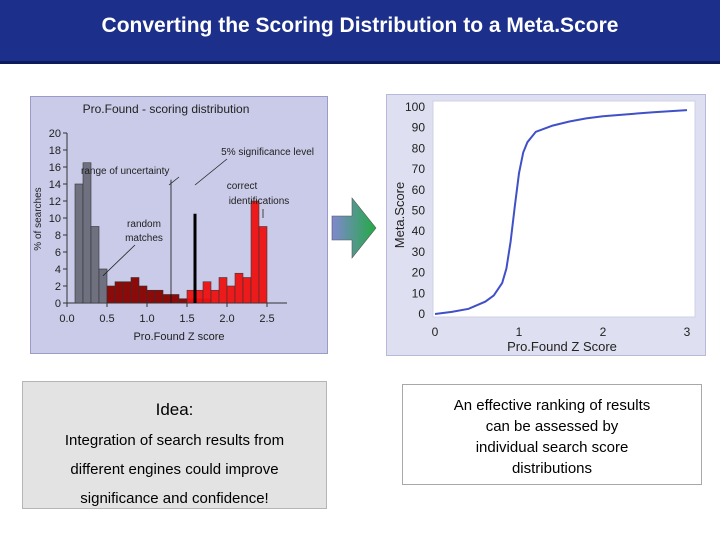  Describe the element at coordinates (125, 171) in the screenshot. I see `annotation-uncertainty: range of uncertainty` at that location.